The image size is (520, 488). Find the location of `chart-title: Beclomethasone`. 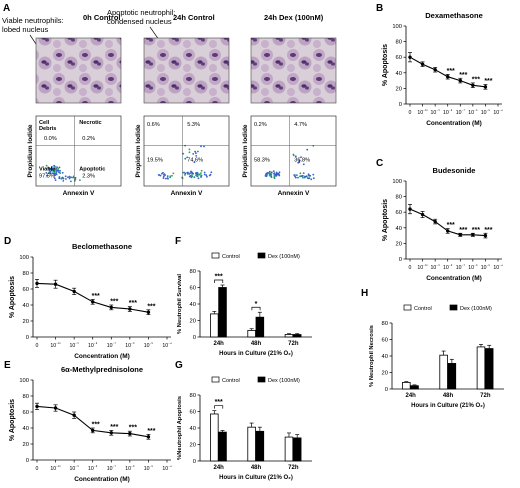

chart-title: Beclomethasone is located at coordinates (102, 246).